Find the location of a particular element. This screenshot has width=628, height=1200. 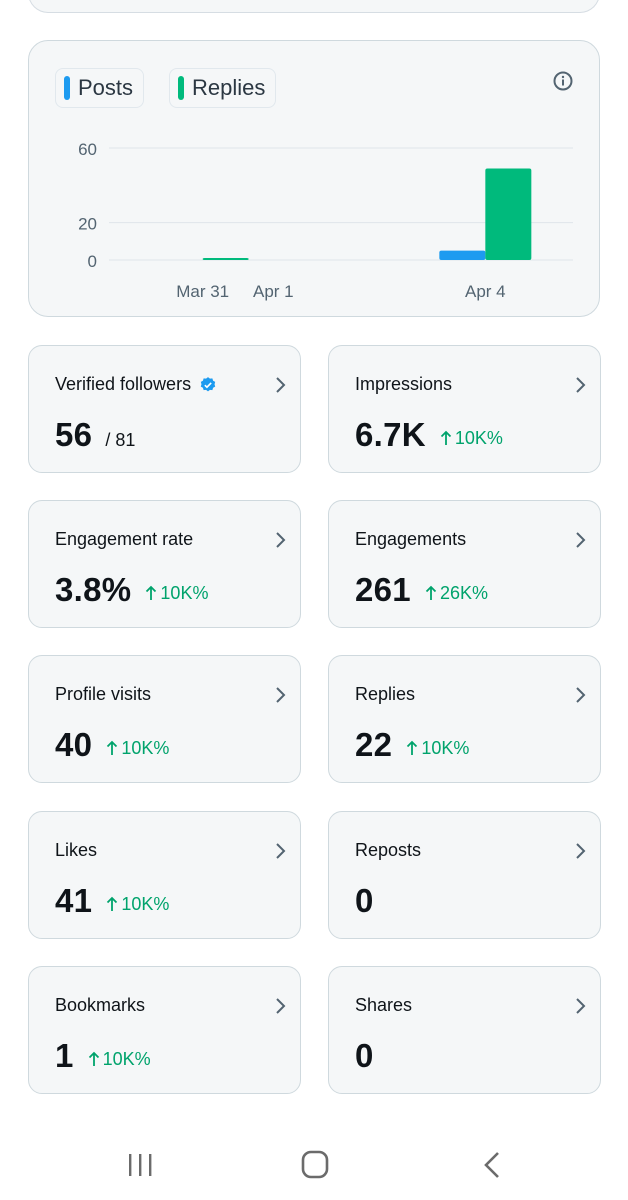

y-tick-label: 60 is located at coordinates (87, 149).